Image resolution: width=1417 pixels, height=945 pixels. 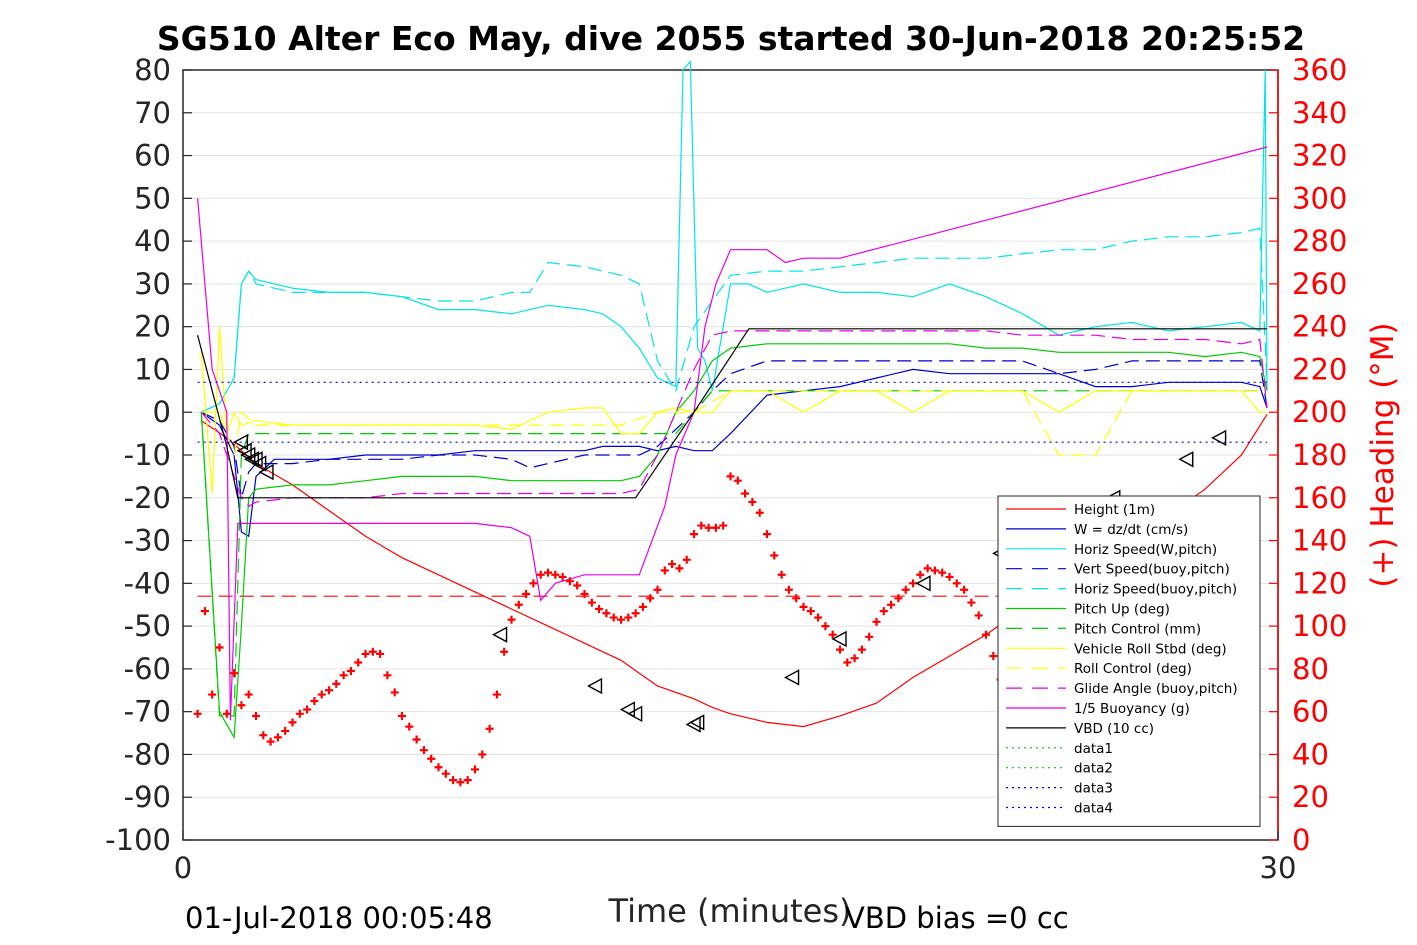 I want to click on y-left-tick-label: -90, so click(x=147, y=797).